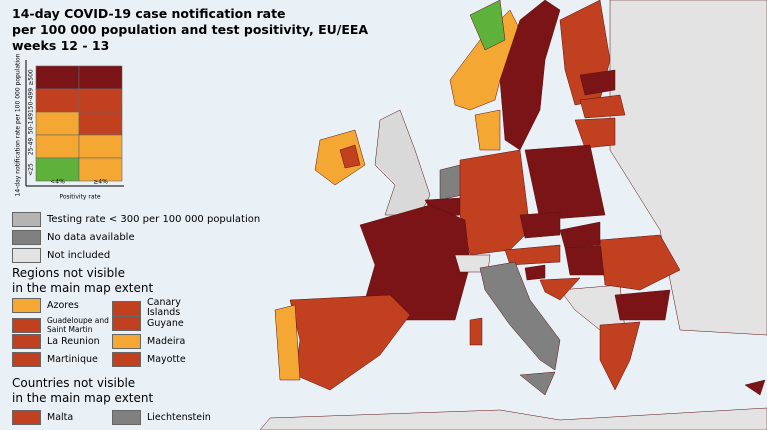  Describe the element at coordinates (68, 273) in the screenshot. I see `section-title: Regions not visible` at that location.